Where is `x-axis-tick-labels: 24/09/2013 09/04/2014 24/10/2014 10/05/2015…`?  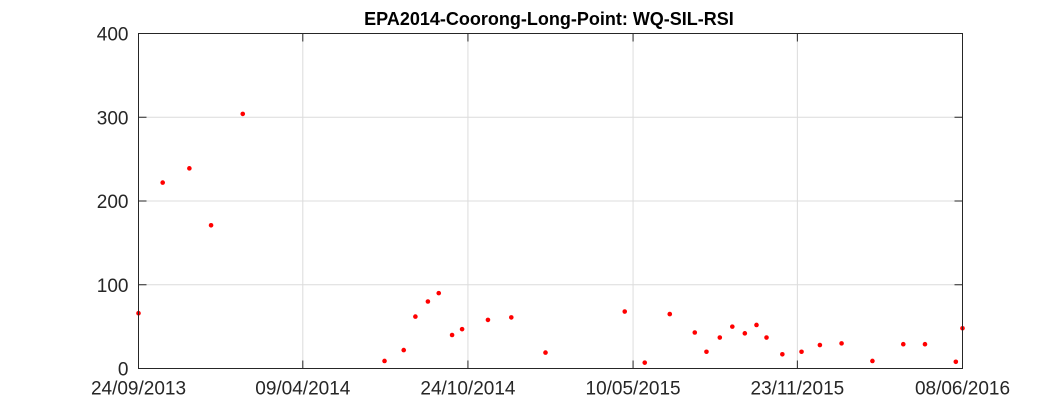
x-axis-tick-labels: 24/09/2013 09/04/2014 24/10/2014 10/05/2015… is located at coordinates (550, 389).